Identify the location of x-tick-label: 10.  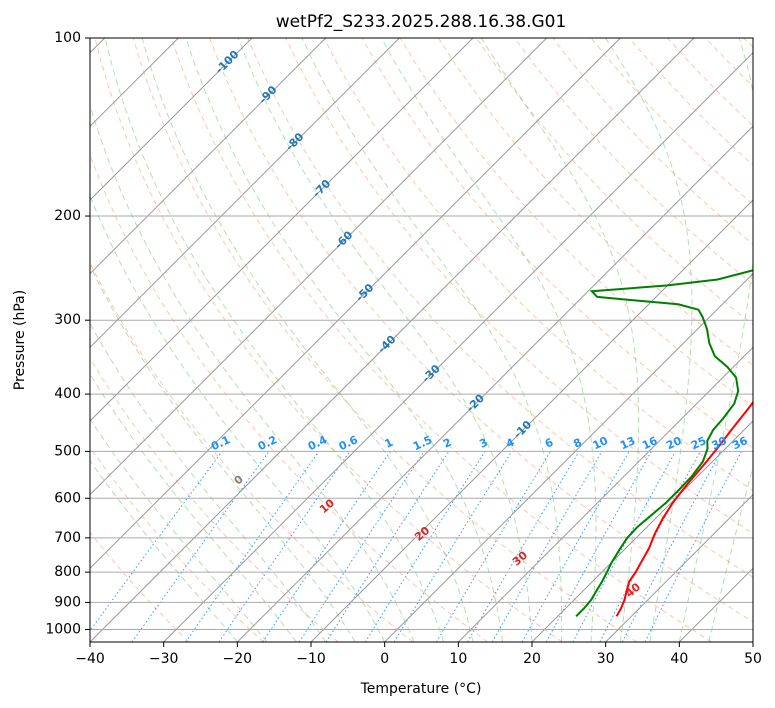
(458, 659).